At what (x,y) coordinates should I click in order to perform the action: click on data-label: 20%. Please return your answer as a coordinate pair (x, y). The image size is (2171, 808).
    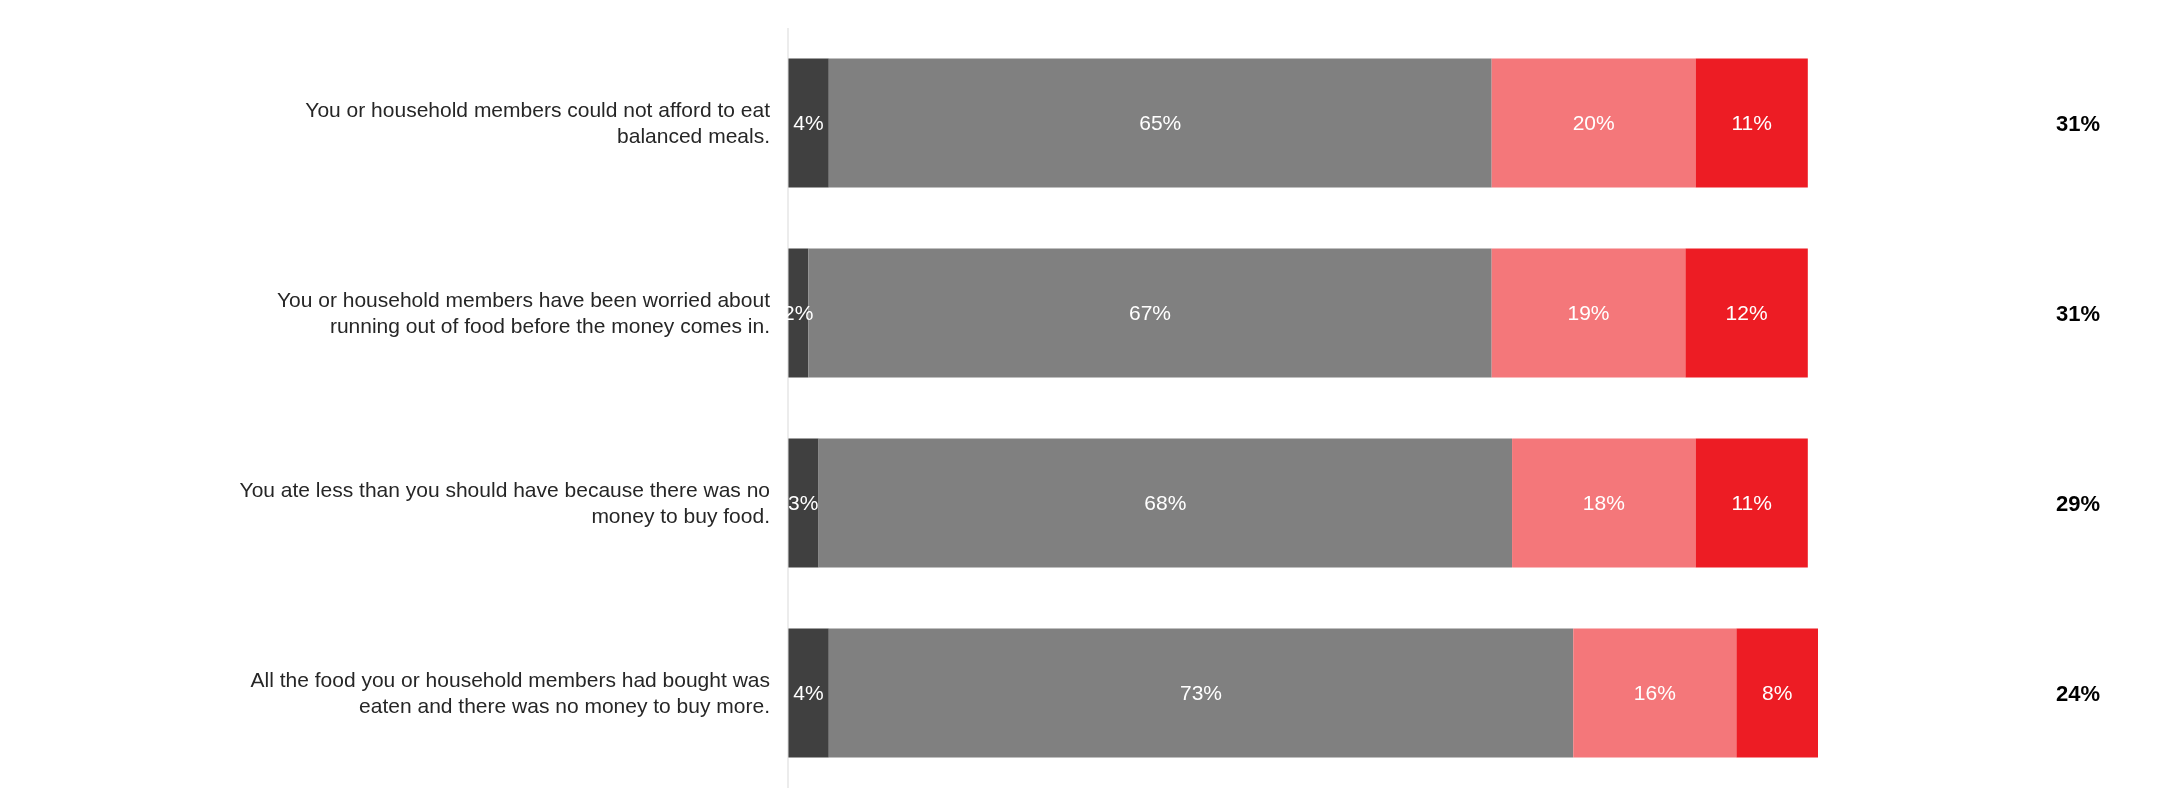
    Looking at the image, I should click on (1593, 123).